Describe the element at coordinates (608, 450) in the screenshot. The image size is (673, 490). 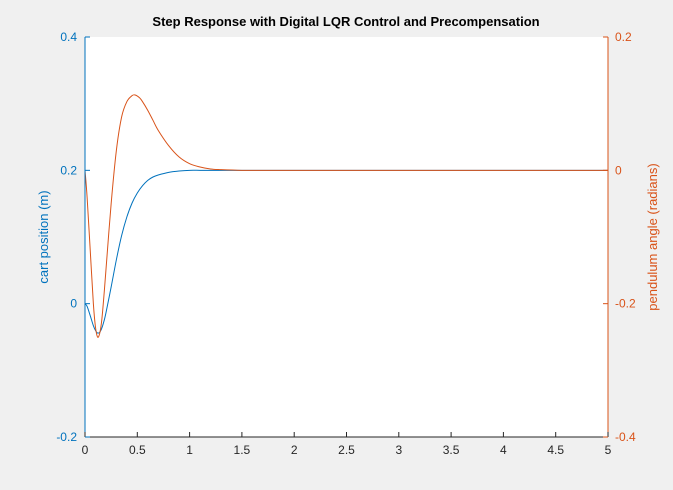
I see `x-tick-label: 5` at that location.